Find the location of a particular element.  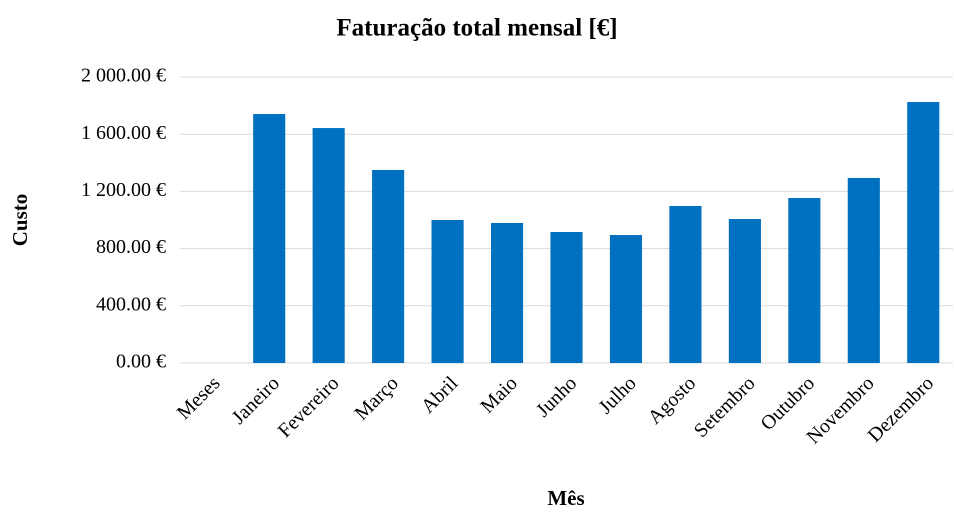

x-tick-label: Junho is located at coordinates (556, 396).